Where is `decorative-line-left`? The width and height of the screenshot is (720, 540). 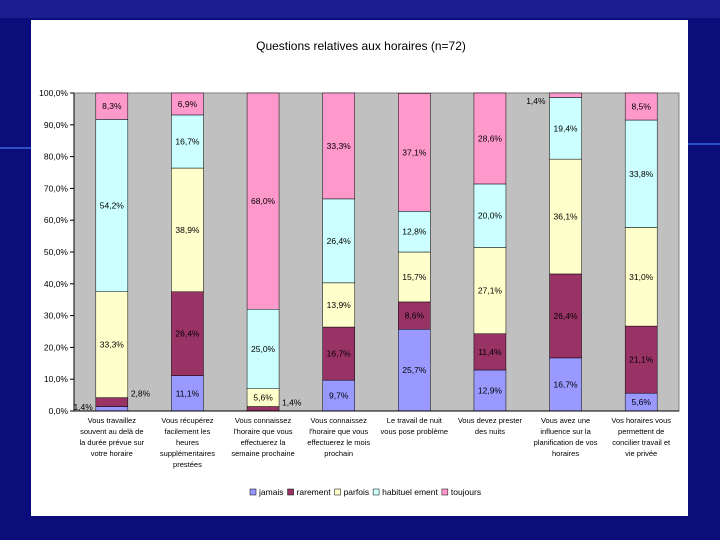 decorative-line-left is located at coordinates (17, 148).